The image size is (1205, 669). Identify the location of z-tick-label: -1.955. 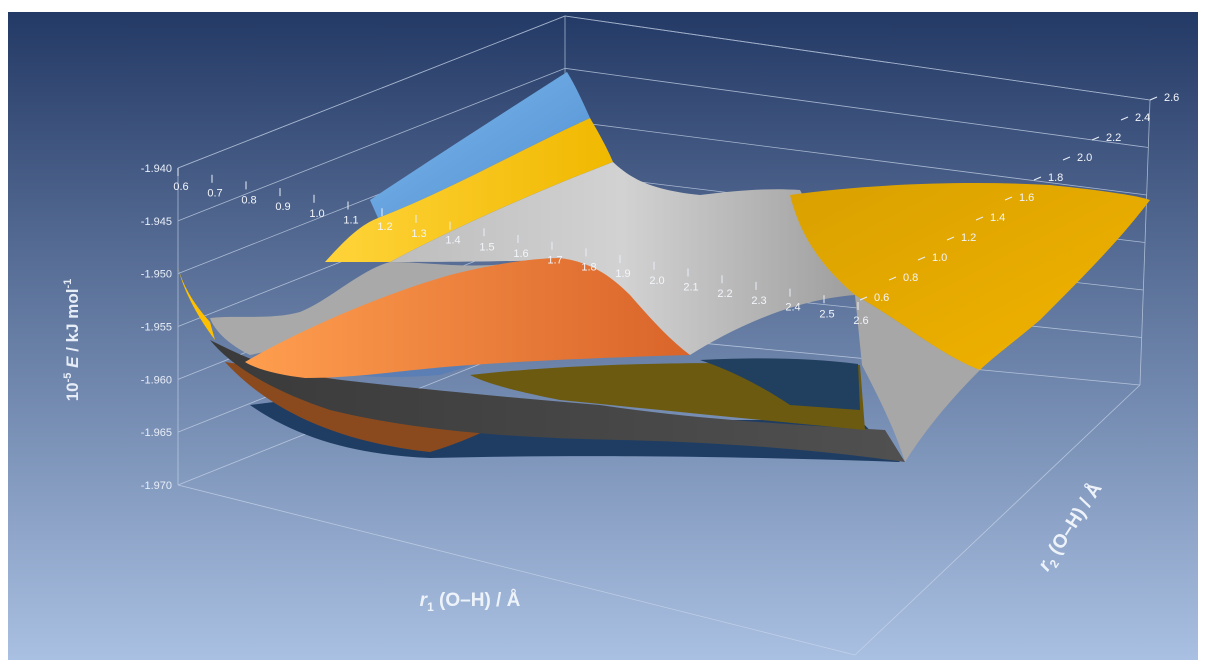
(156, 328).